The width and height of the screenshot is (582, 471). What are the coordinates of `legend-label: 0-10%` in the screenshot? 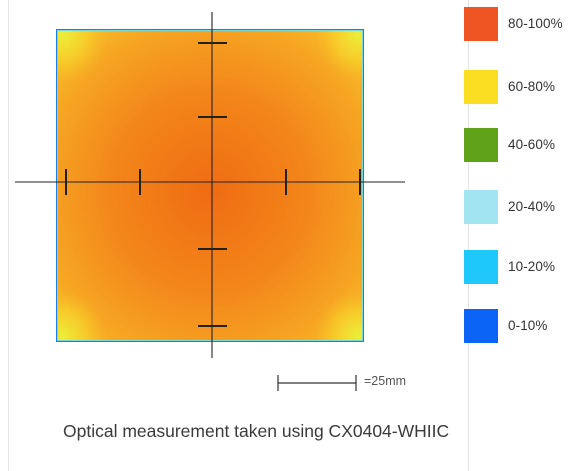 It's located at (528, 325).